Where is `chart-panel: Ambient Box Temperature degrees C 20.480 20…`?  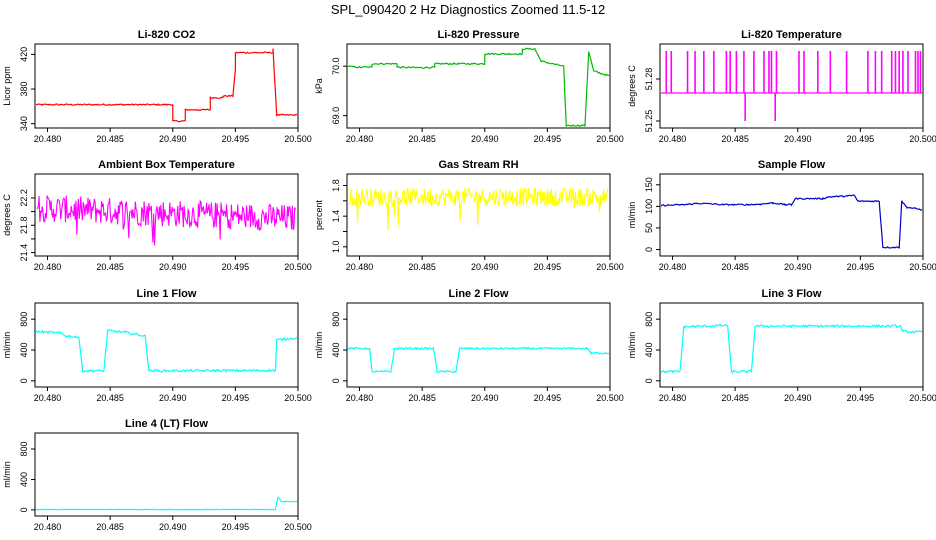
chart-panel: Ambient Box Temperature degrees C 20.480 20… is located at coordinates (157, 215).